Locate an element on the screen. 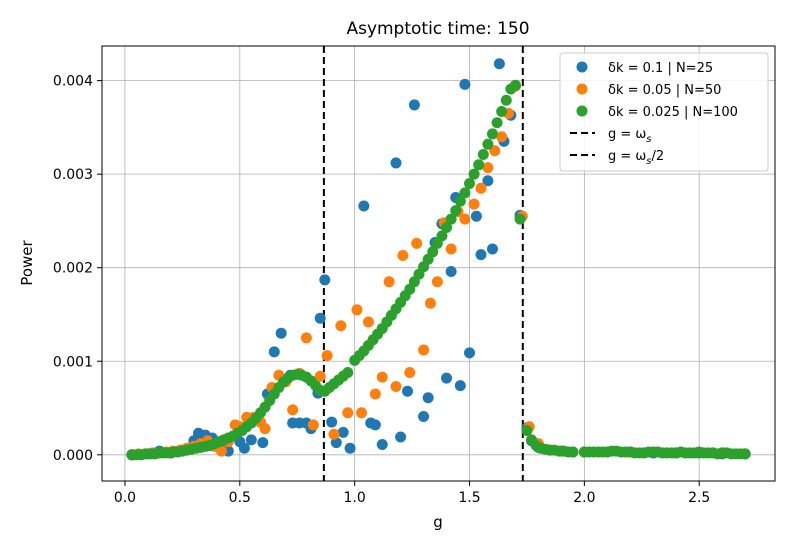 The width and height of the screenshot is (793, 549). x-tick-label: 0.5 is located at coordinates (240, 498).